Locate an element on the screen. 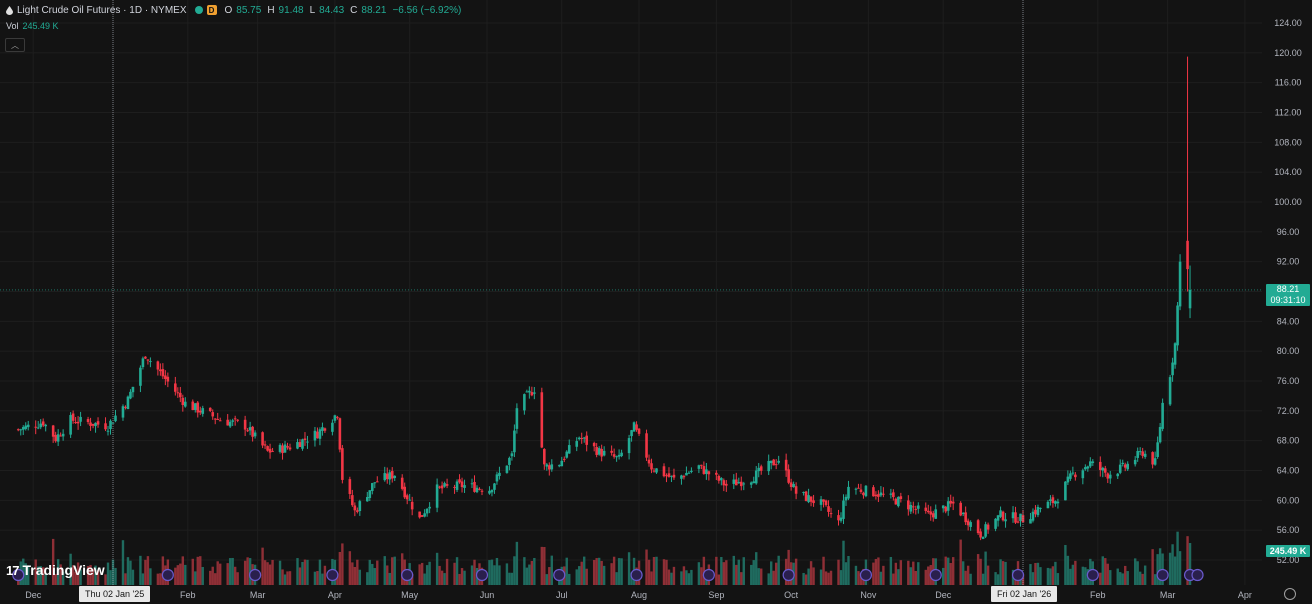  change-value: −6.56 (−6.92%) is located at coordinates (427, 10).